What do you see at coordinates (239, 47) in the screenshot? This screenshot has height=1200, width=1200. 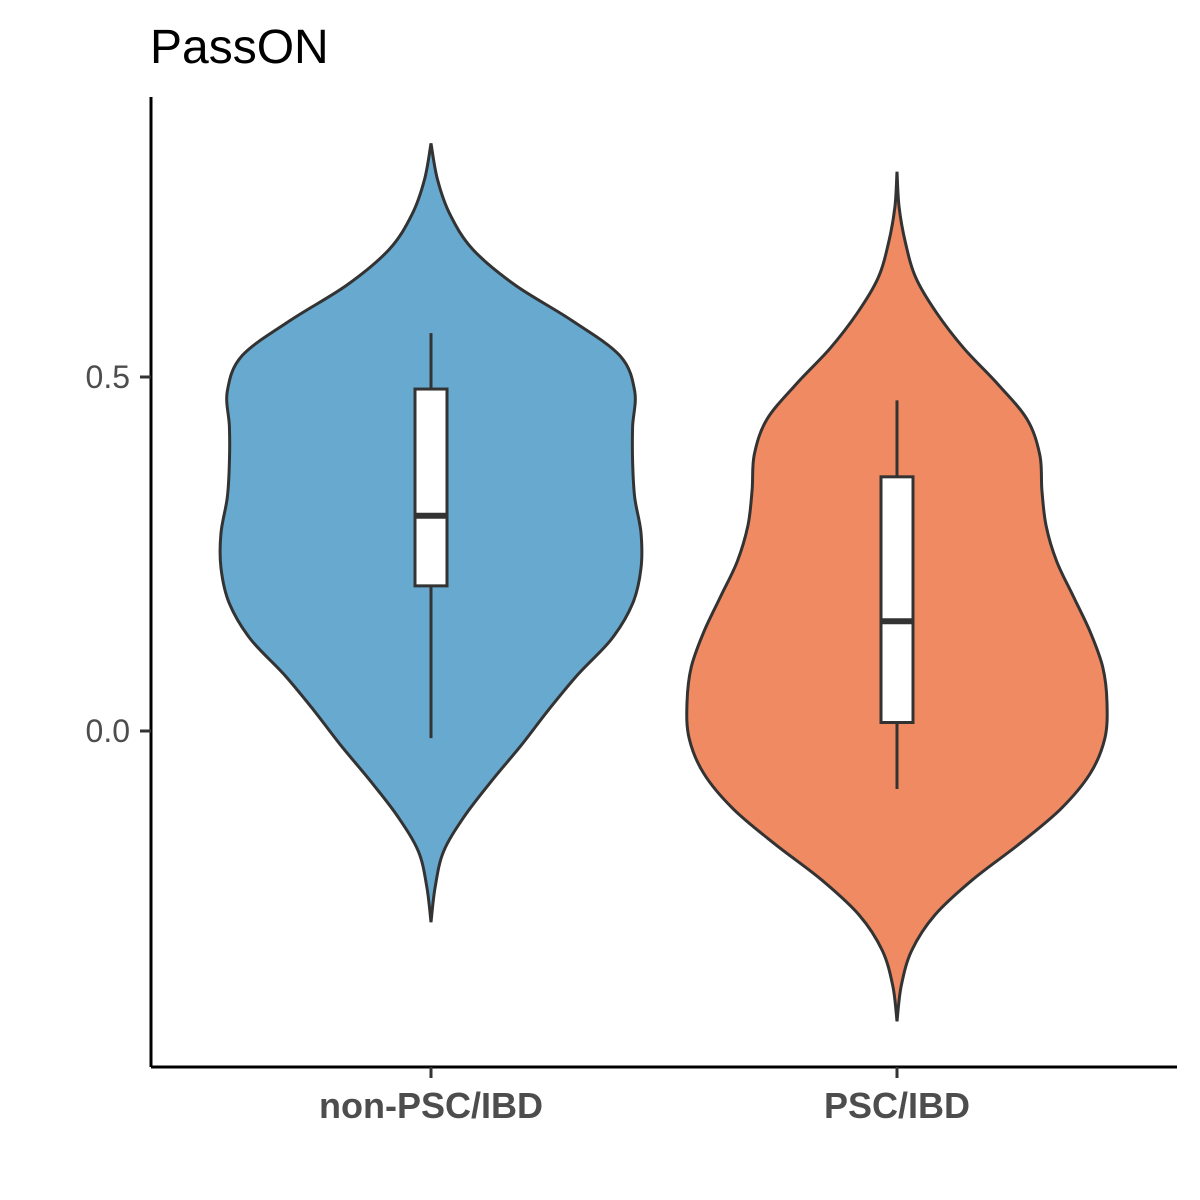 I see `chart-title: PassON` at bounding box center [239, 47].